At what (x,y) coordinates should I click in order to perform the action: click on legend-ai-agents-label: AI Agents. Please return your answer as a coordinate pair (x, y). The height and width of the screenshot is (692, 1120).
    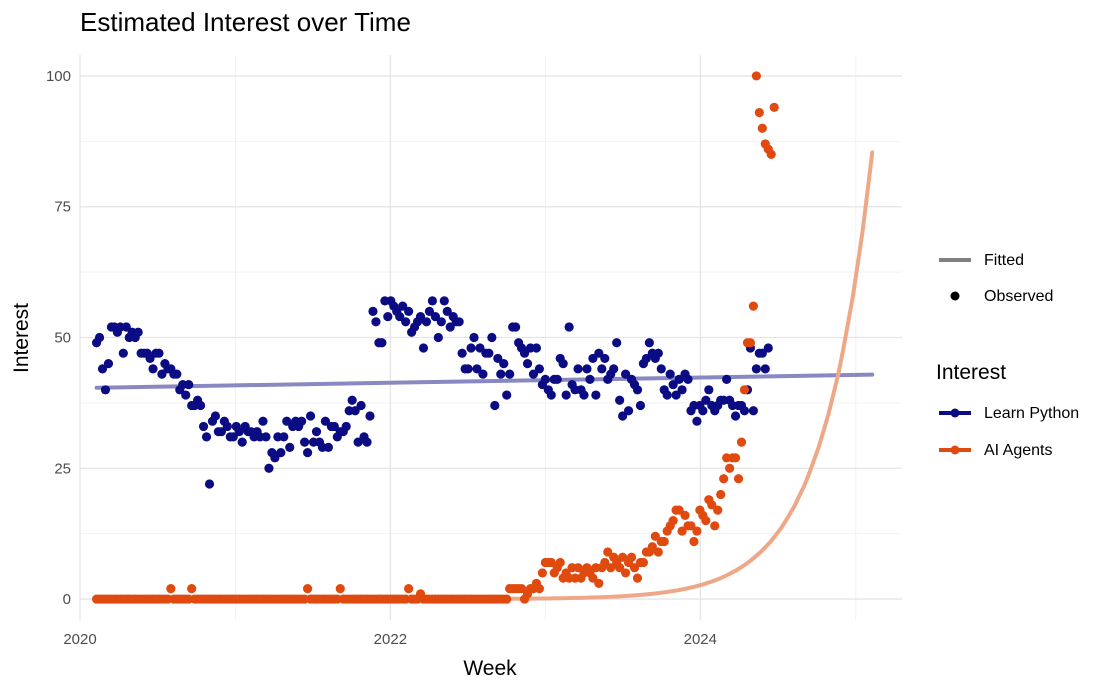
    Looking at the image, I should click on (1018, 450).